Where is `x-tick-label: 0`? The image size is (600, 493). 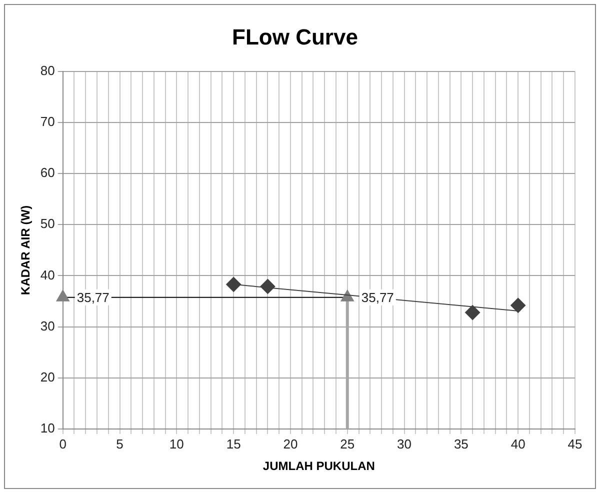 x-tick-label: 0 is located at coordinates (62, 444).